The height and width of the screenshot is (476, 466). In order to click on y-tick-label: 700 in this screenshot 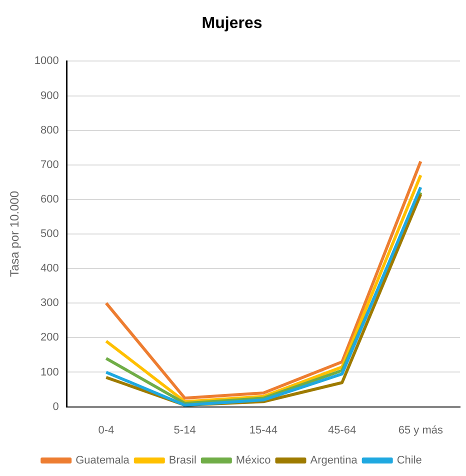, I will do `click(49, 164)`.